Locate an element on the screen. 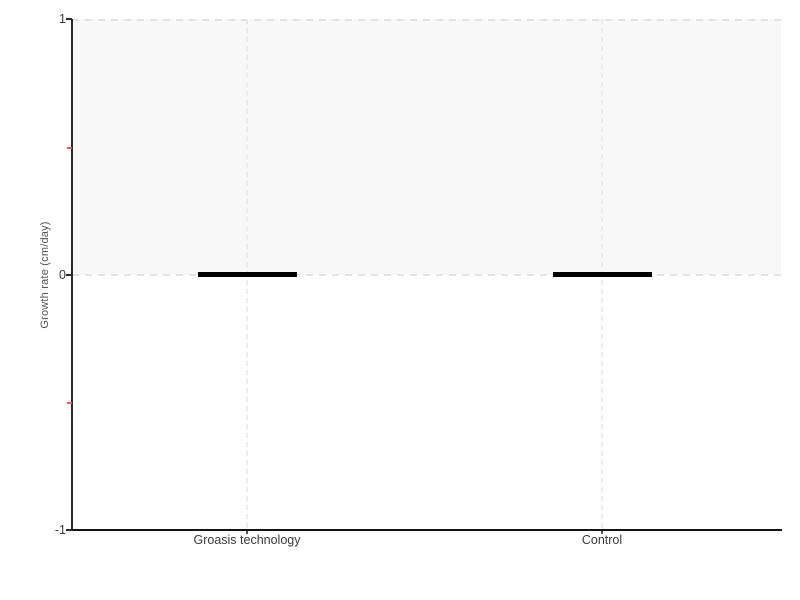 This screenshot has width=800, height=600. y-tick-label-minus1: -1 is located at coordinates (60, 530).